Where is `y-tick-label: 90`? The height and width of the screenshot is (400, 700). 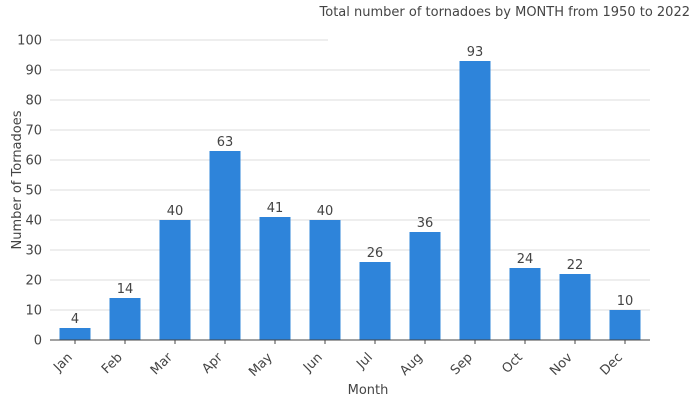 y-tick-label: 90 is located at coordinates (33, 71).